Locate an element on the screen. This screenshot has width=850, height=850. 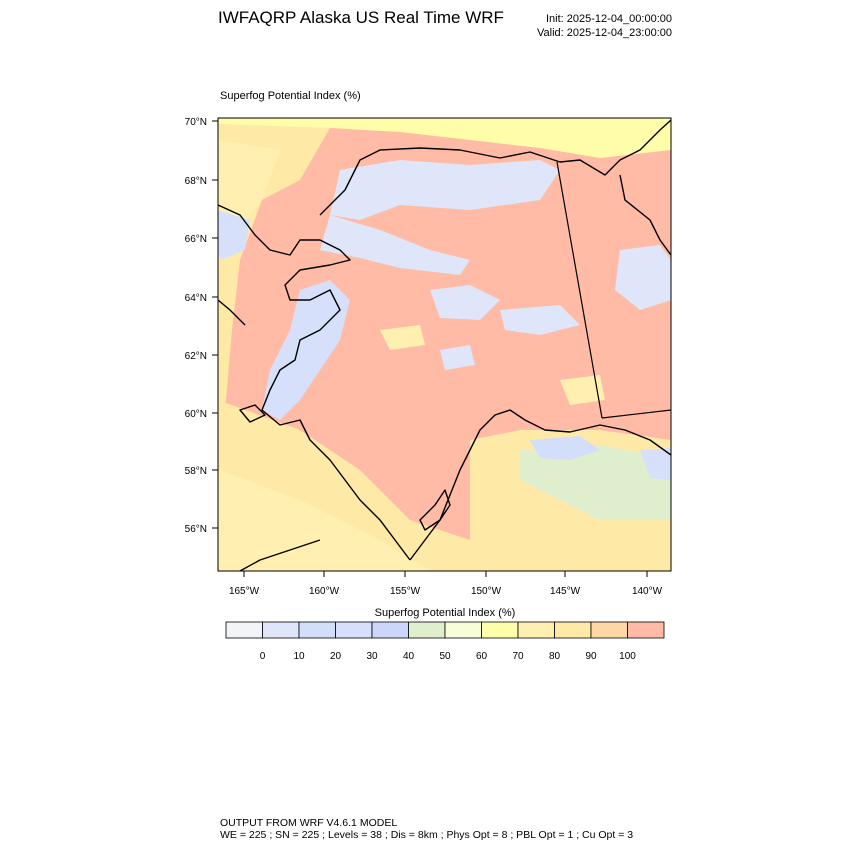
alaska-yukon-border is located at coordinates (579, 290).